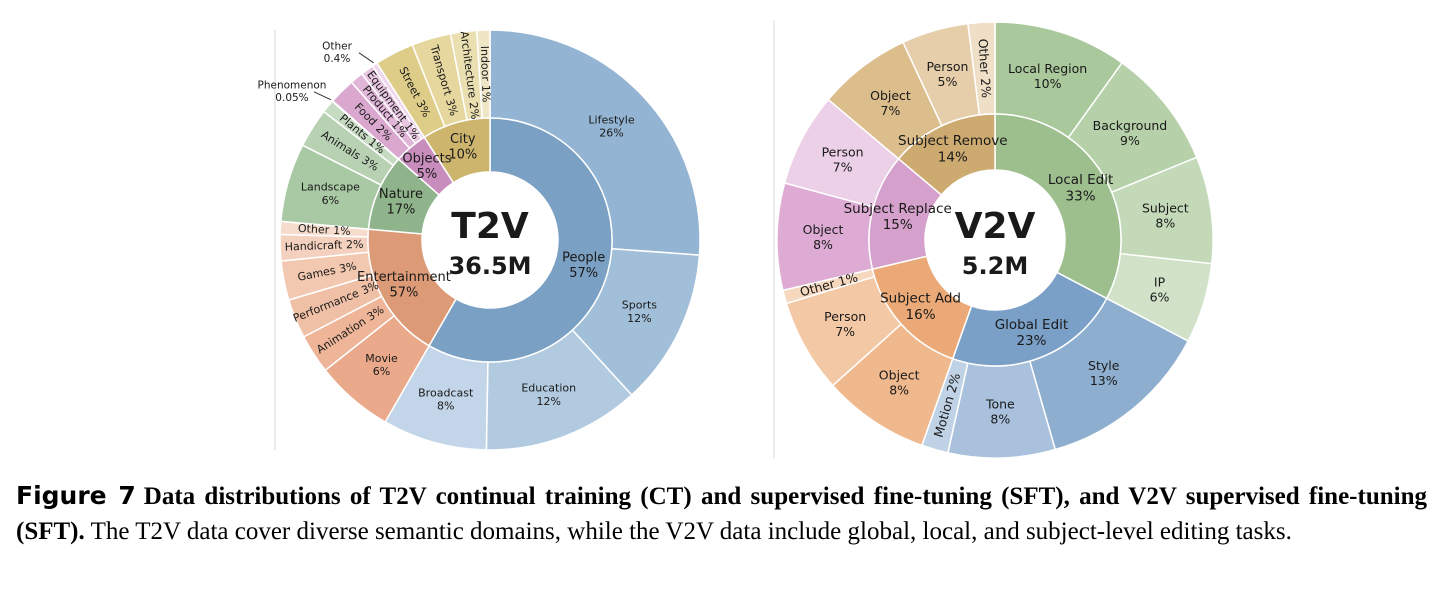  Describe the element at coordinates (611, 133) in the screenshot. I see `segment-value: 26%` at that location.